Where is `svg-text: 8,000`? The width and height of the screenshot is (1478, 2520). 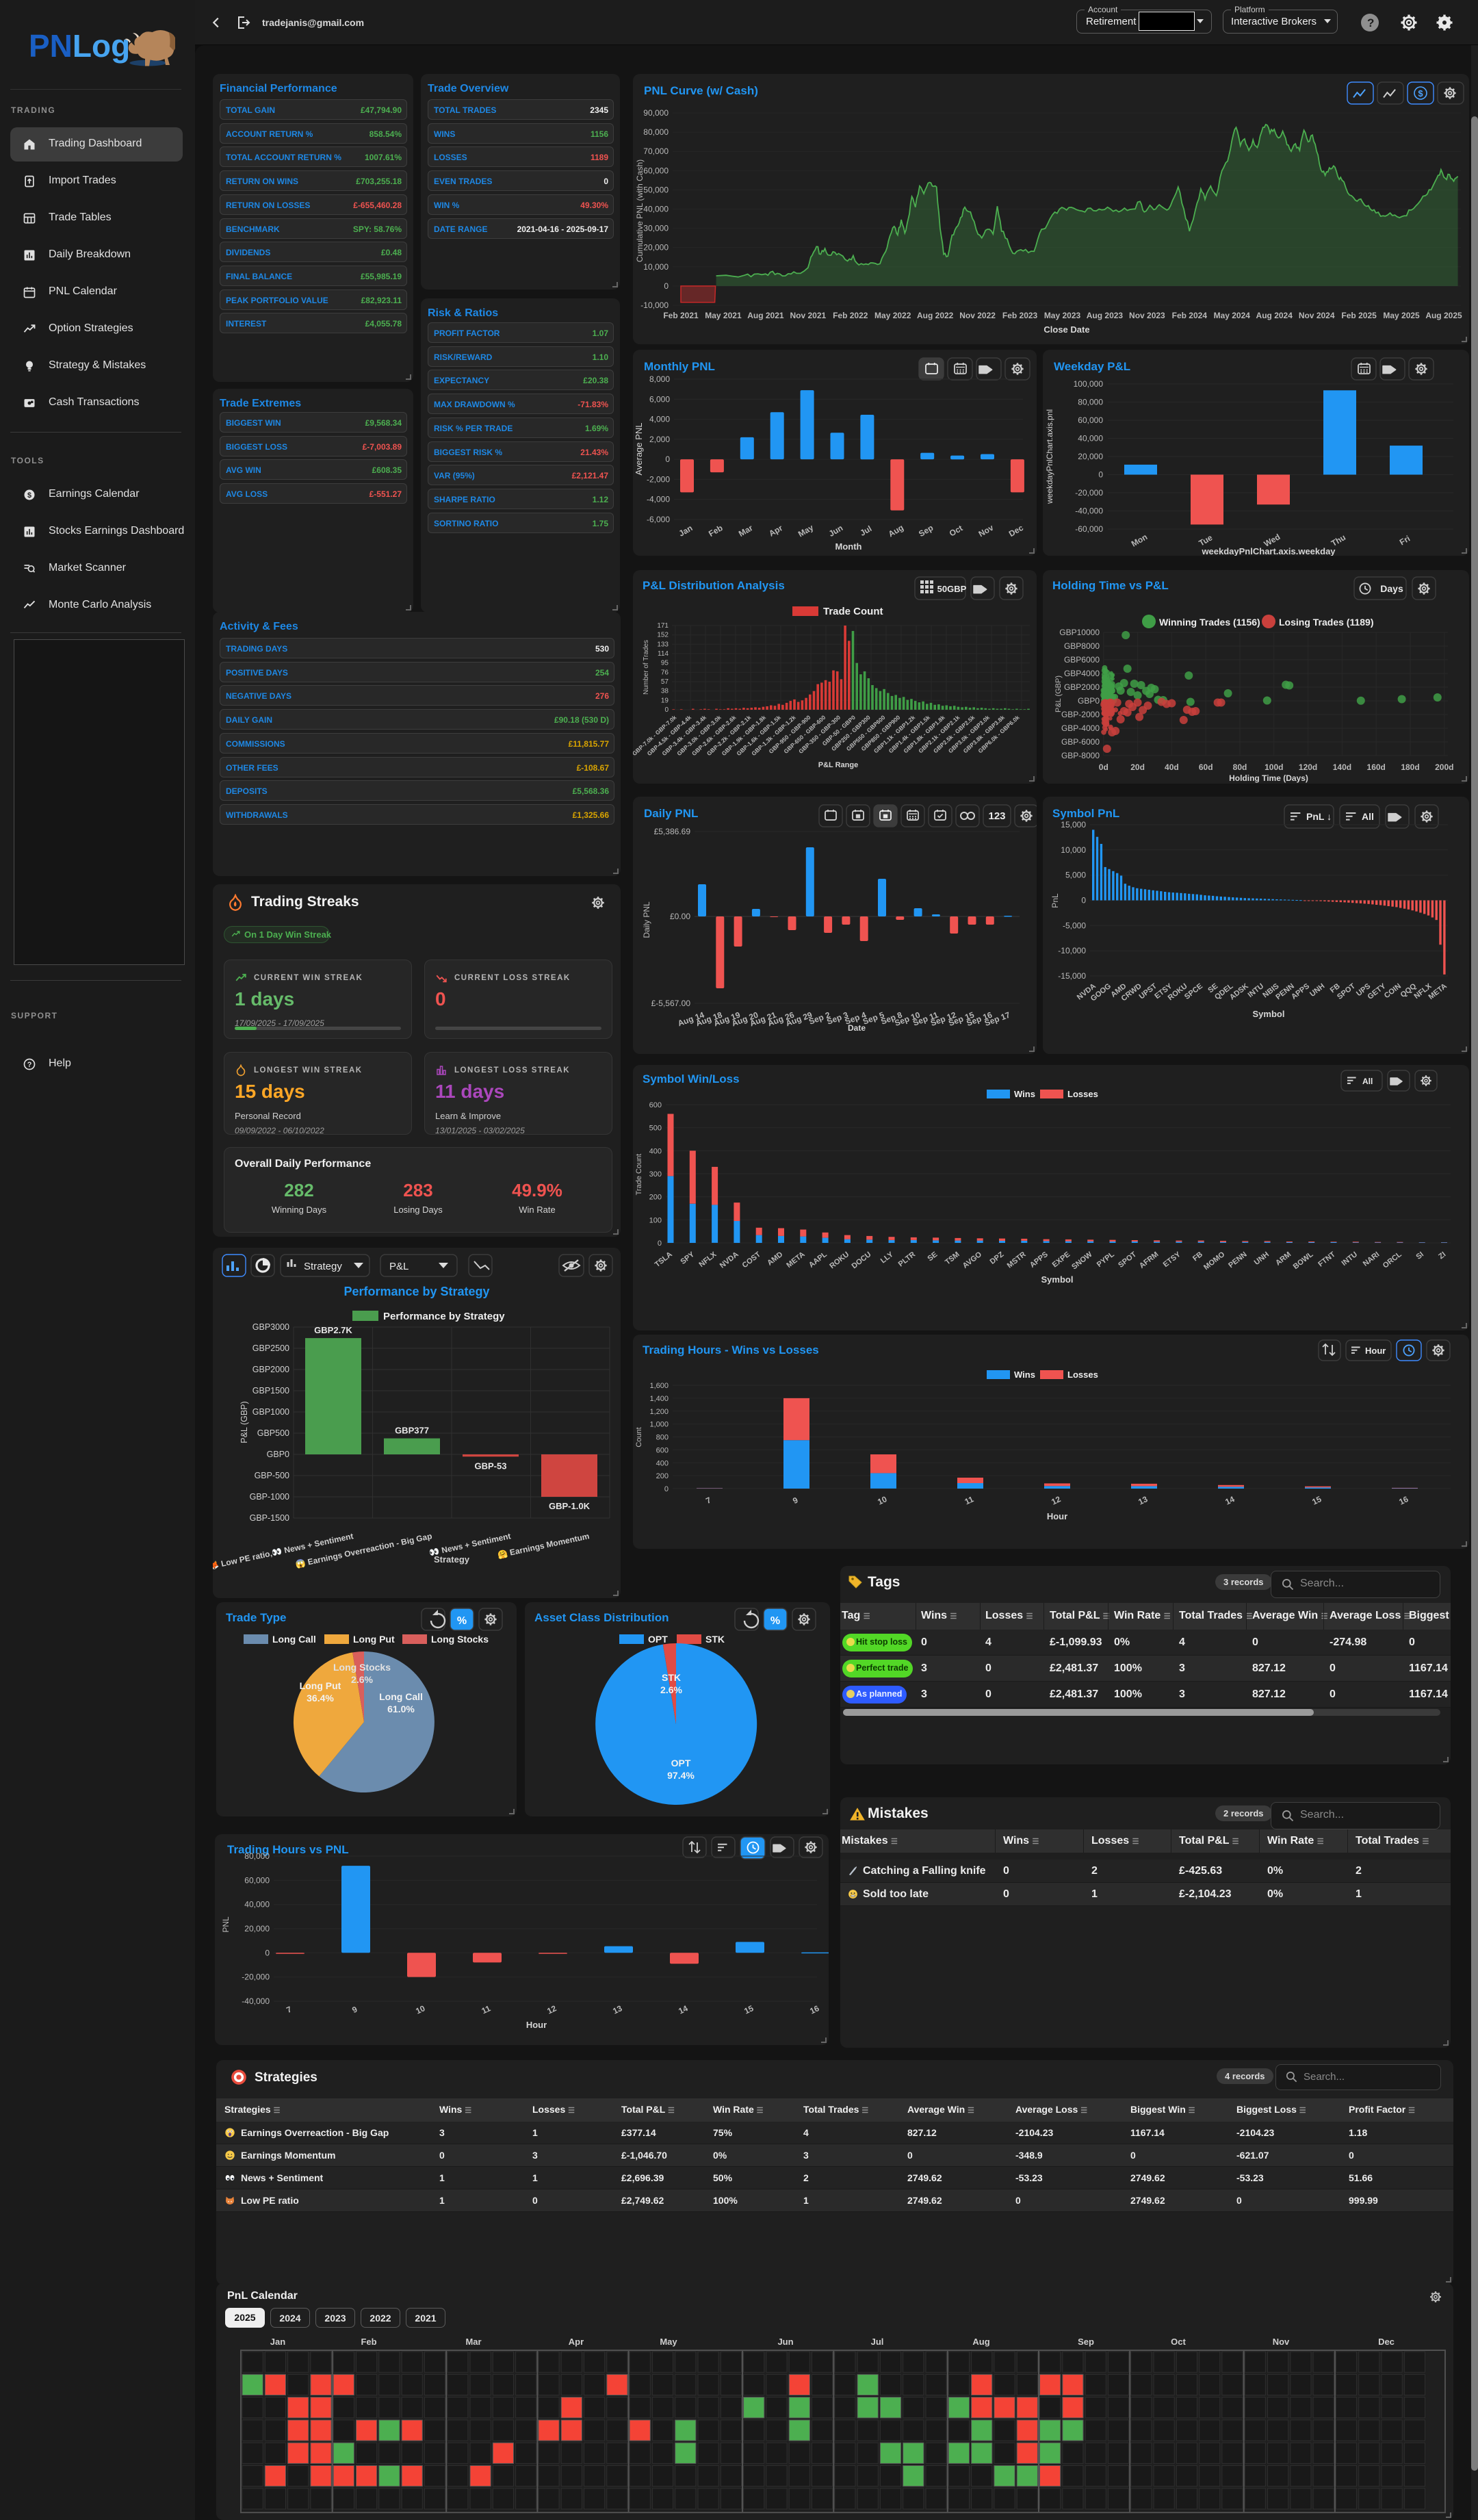 svg-text: 8,000 is located at coordinates (659, 379).